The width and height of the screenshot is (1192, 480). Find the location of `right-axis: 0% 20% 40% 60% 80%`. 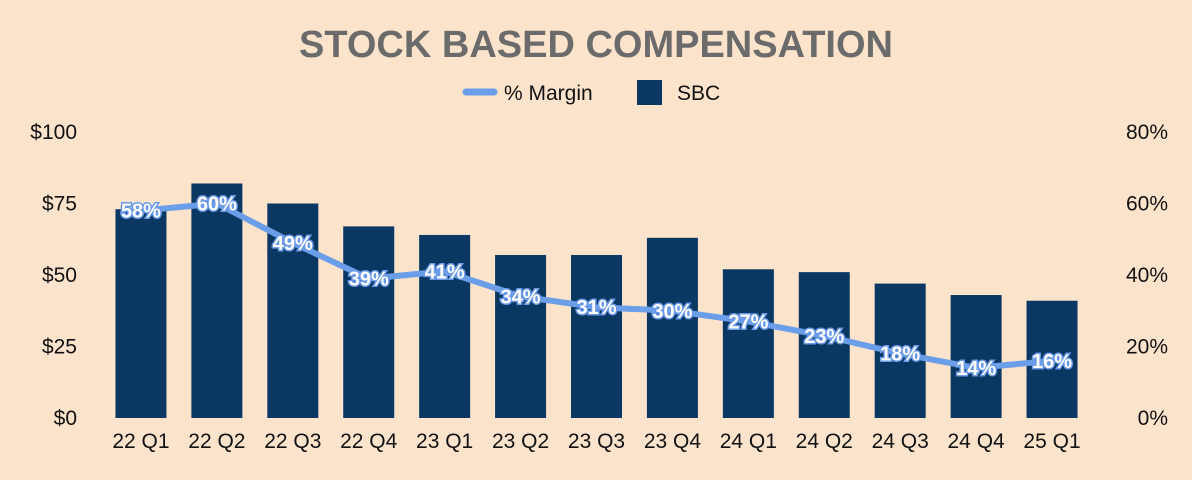

right-axis: 0% 20% 40% 60% 80% is located at coordinates (1147, 275).